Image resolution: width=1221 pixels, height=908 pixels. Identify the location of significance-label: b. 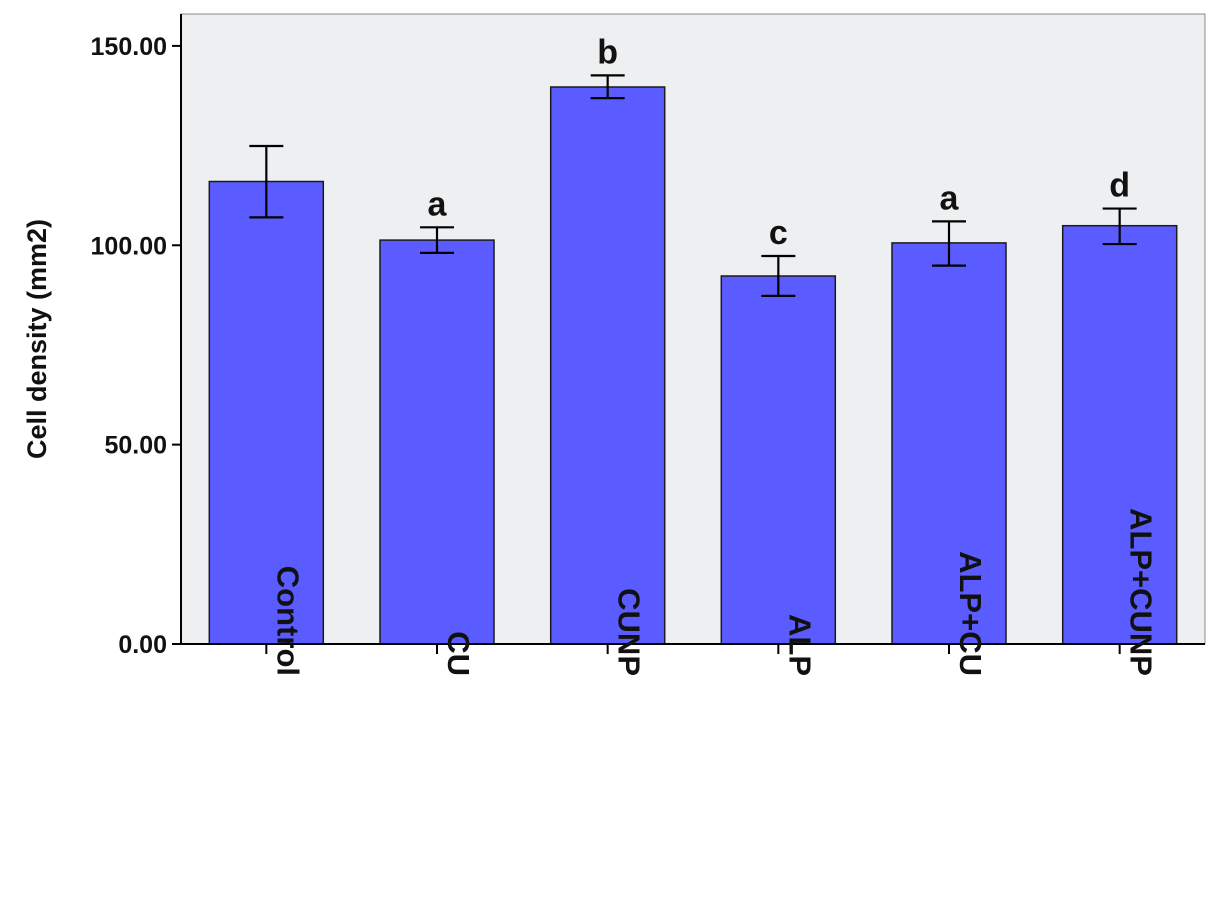
(607, 52).